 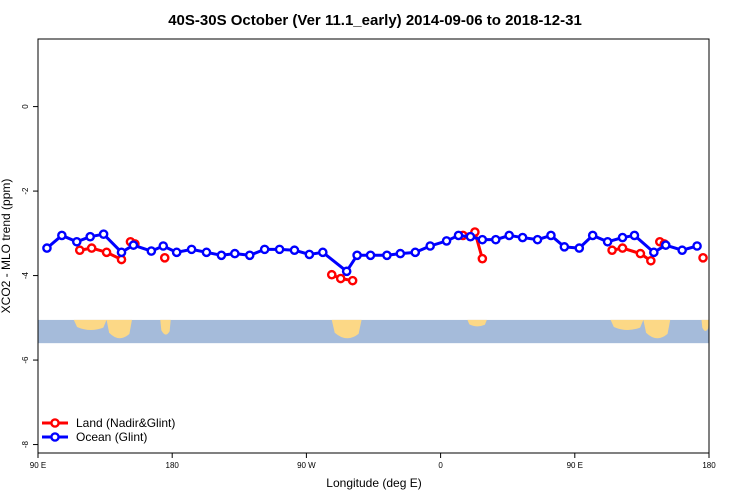 I want to click on legend: Land (Nadir&Glint)Ocean (Glint), so click(x=108, y=430).